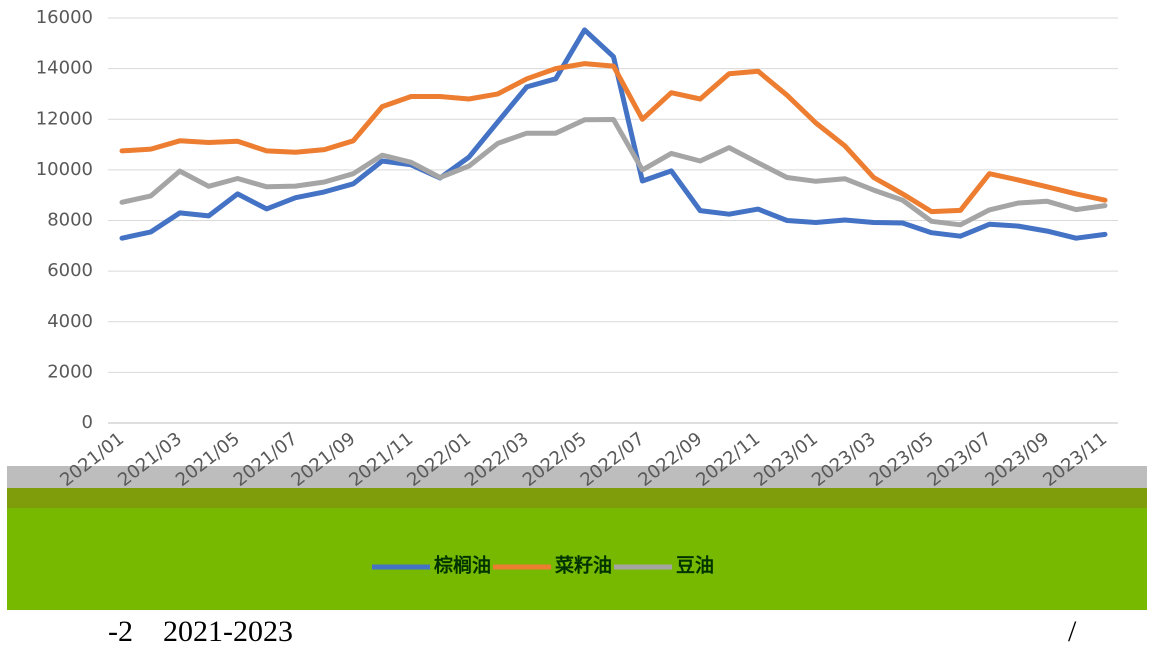  I want to click on y-tick-label: 6000, so click(70, 270).